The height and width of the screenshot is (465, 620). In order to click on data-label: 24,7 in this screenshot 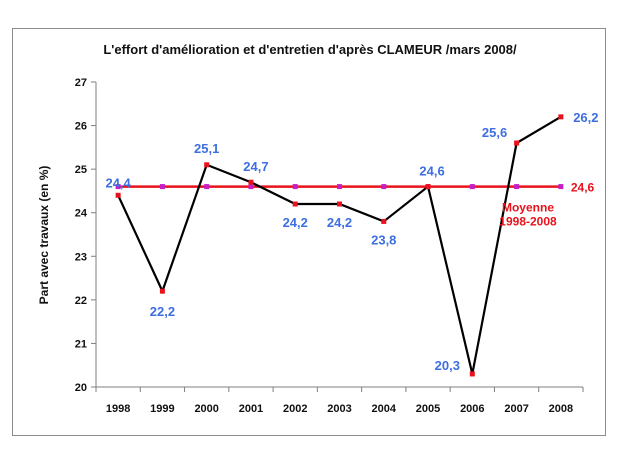, I will do `click(255, 166)`.